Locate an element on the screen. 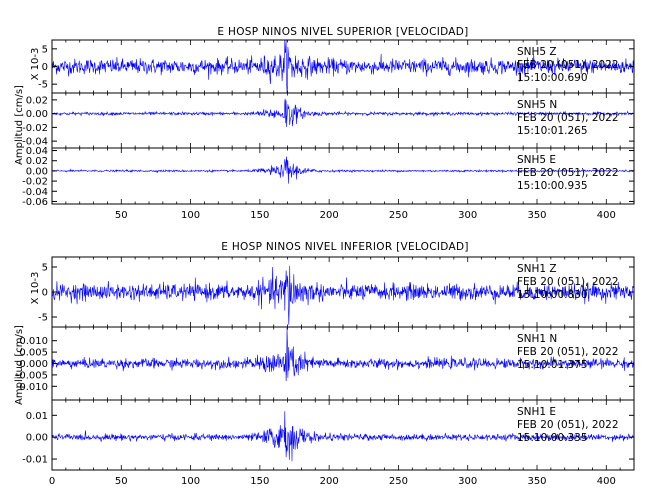  trace-waveform-snh5-z is located at coordinates (343, 66).